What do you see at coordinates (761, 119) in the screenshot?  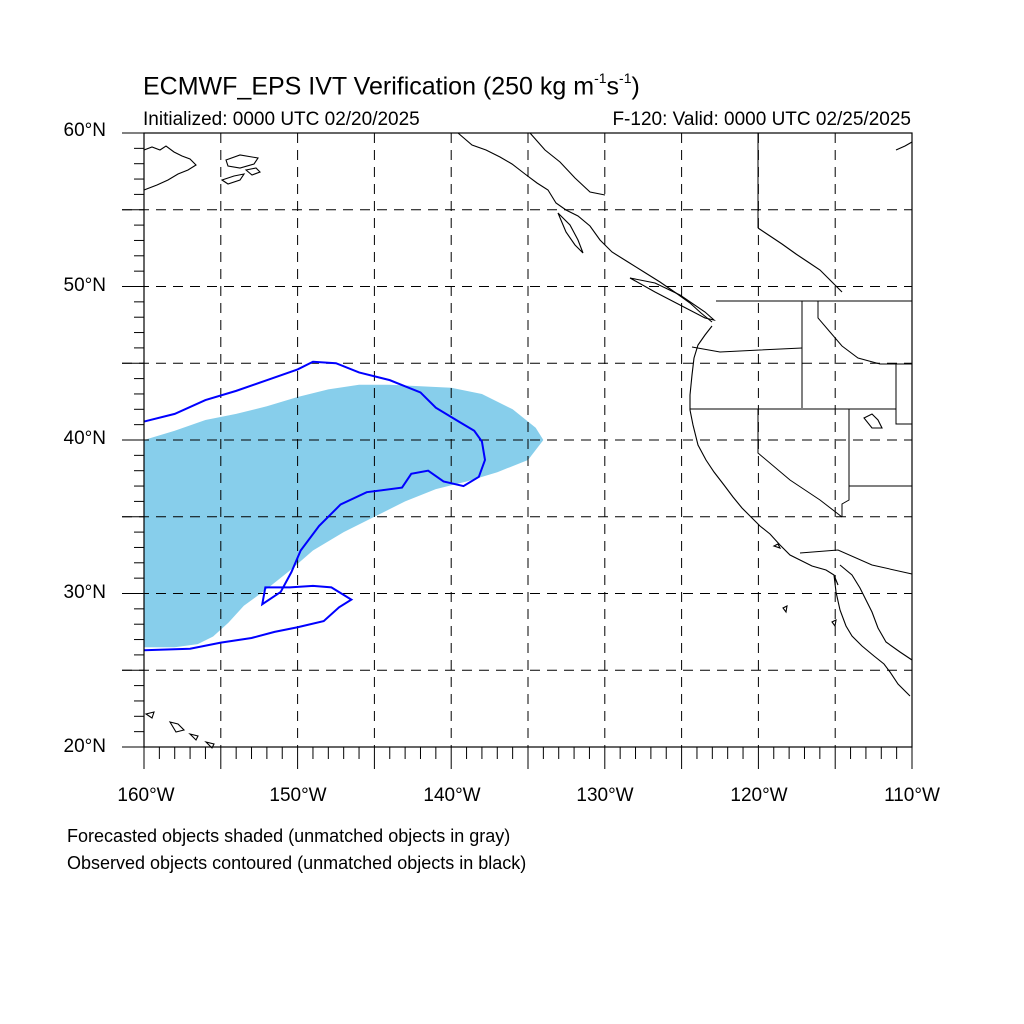 I see `valid-time-label: F-120: Valid: 0000 UTC 02/25/2025` at bounding box center [761, 119].